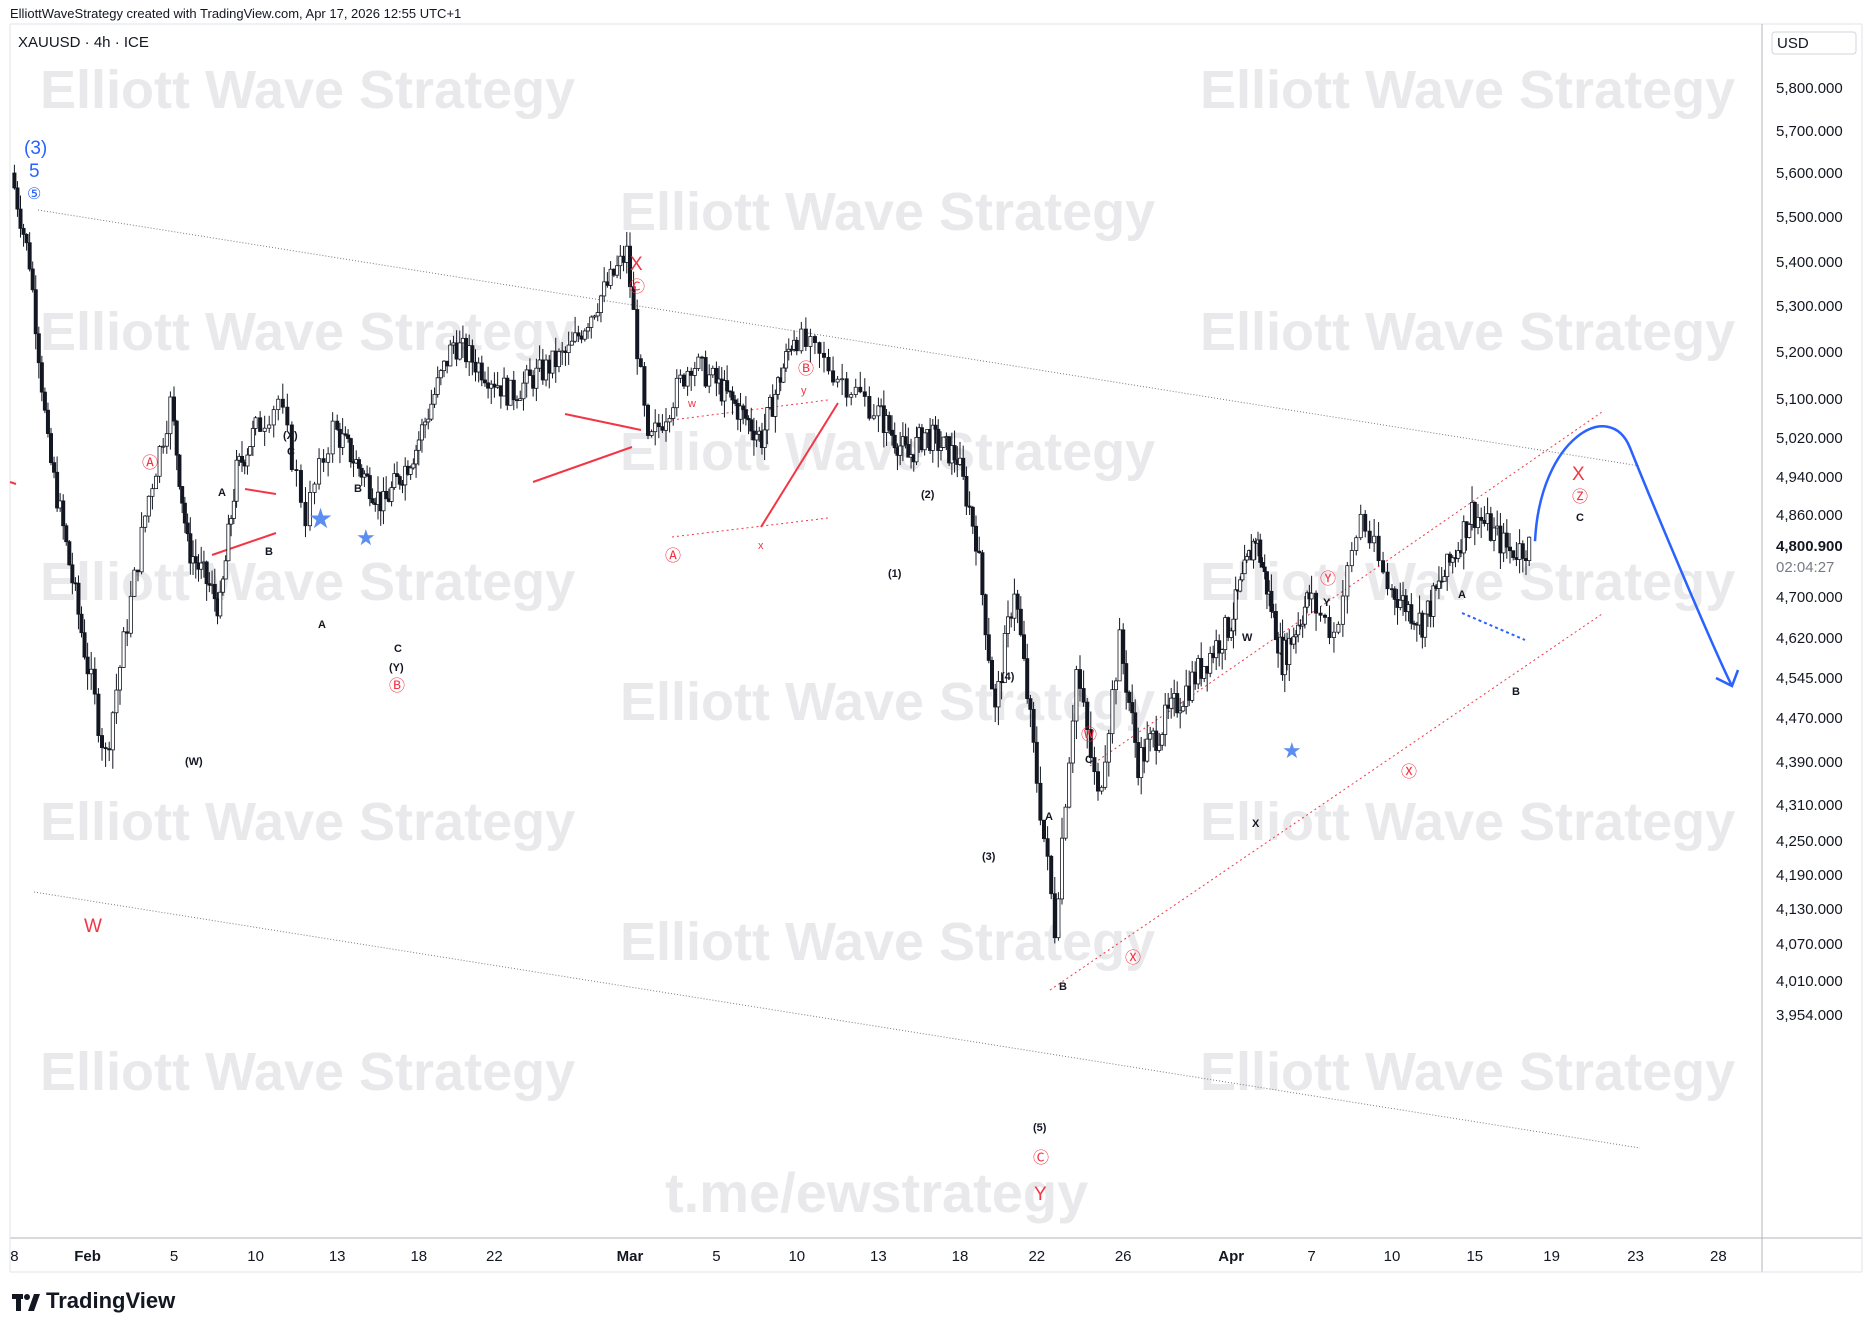  Describe the element at coordinates (1474, 1256) in the screenshot. I see `time-tick-label: 15` at that location.